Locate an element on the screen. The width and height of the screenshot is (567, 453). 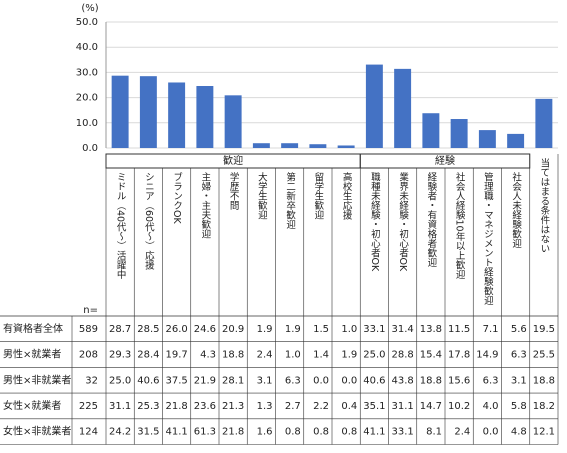
cell: 8.1 is located at coordinates (434, 432).